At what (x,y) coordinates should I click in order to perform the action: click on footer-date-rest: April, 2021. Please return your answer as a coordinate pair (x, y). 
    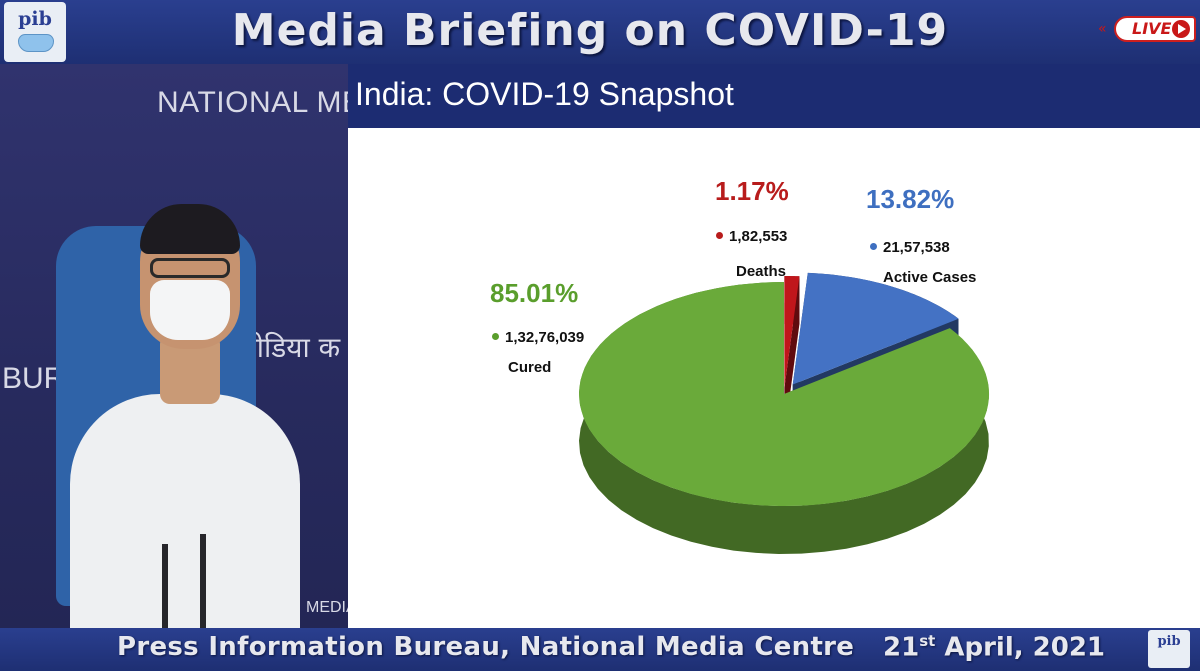
    Looking at the image, I should click on (1020, 647).